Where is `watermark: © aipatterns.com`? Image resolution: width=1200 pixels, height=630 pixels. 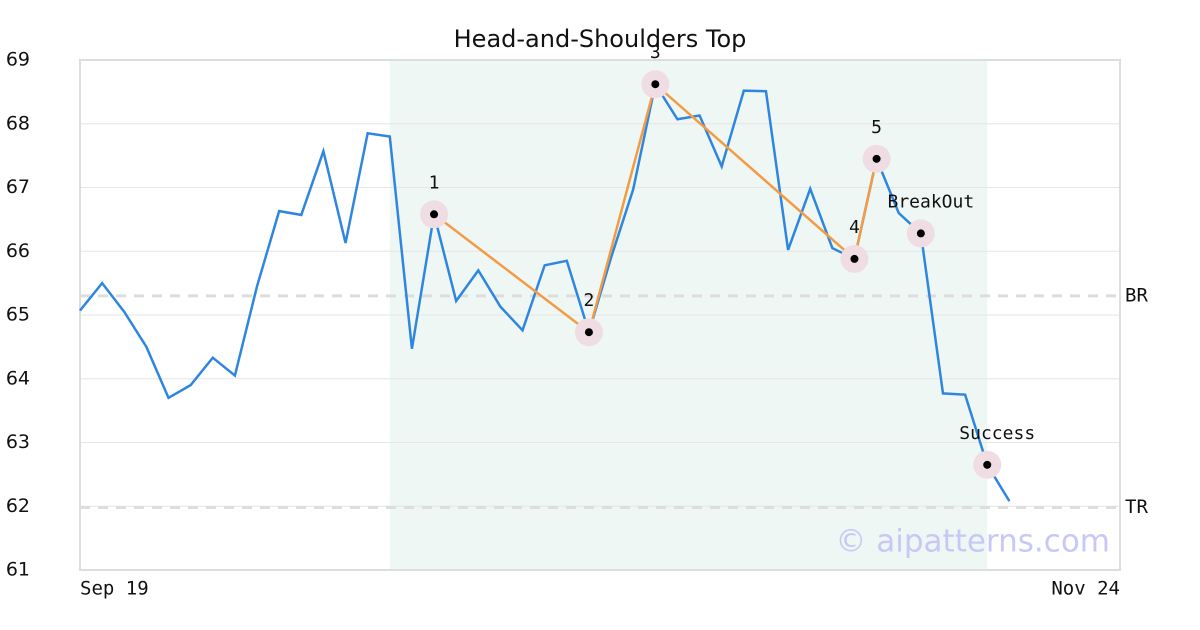 watermark: © aipatterns.com is located at coordinates (972, 542).